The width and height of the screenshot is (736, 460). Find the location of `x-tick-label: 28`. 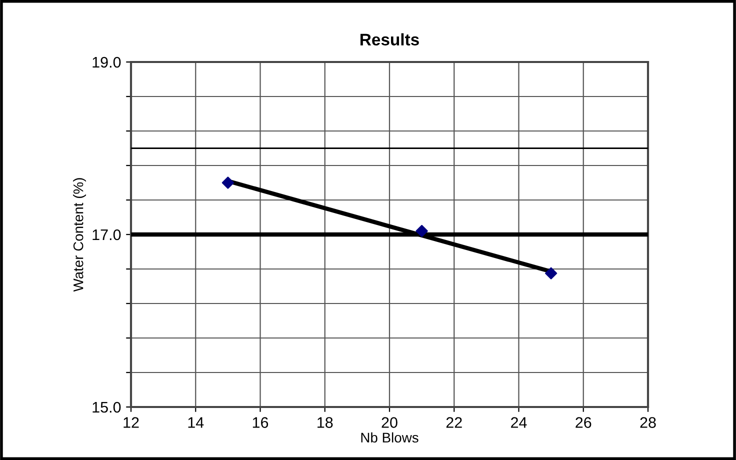

x-tick-label: 28 is located at coordinates (648, 422).